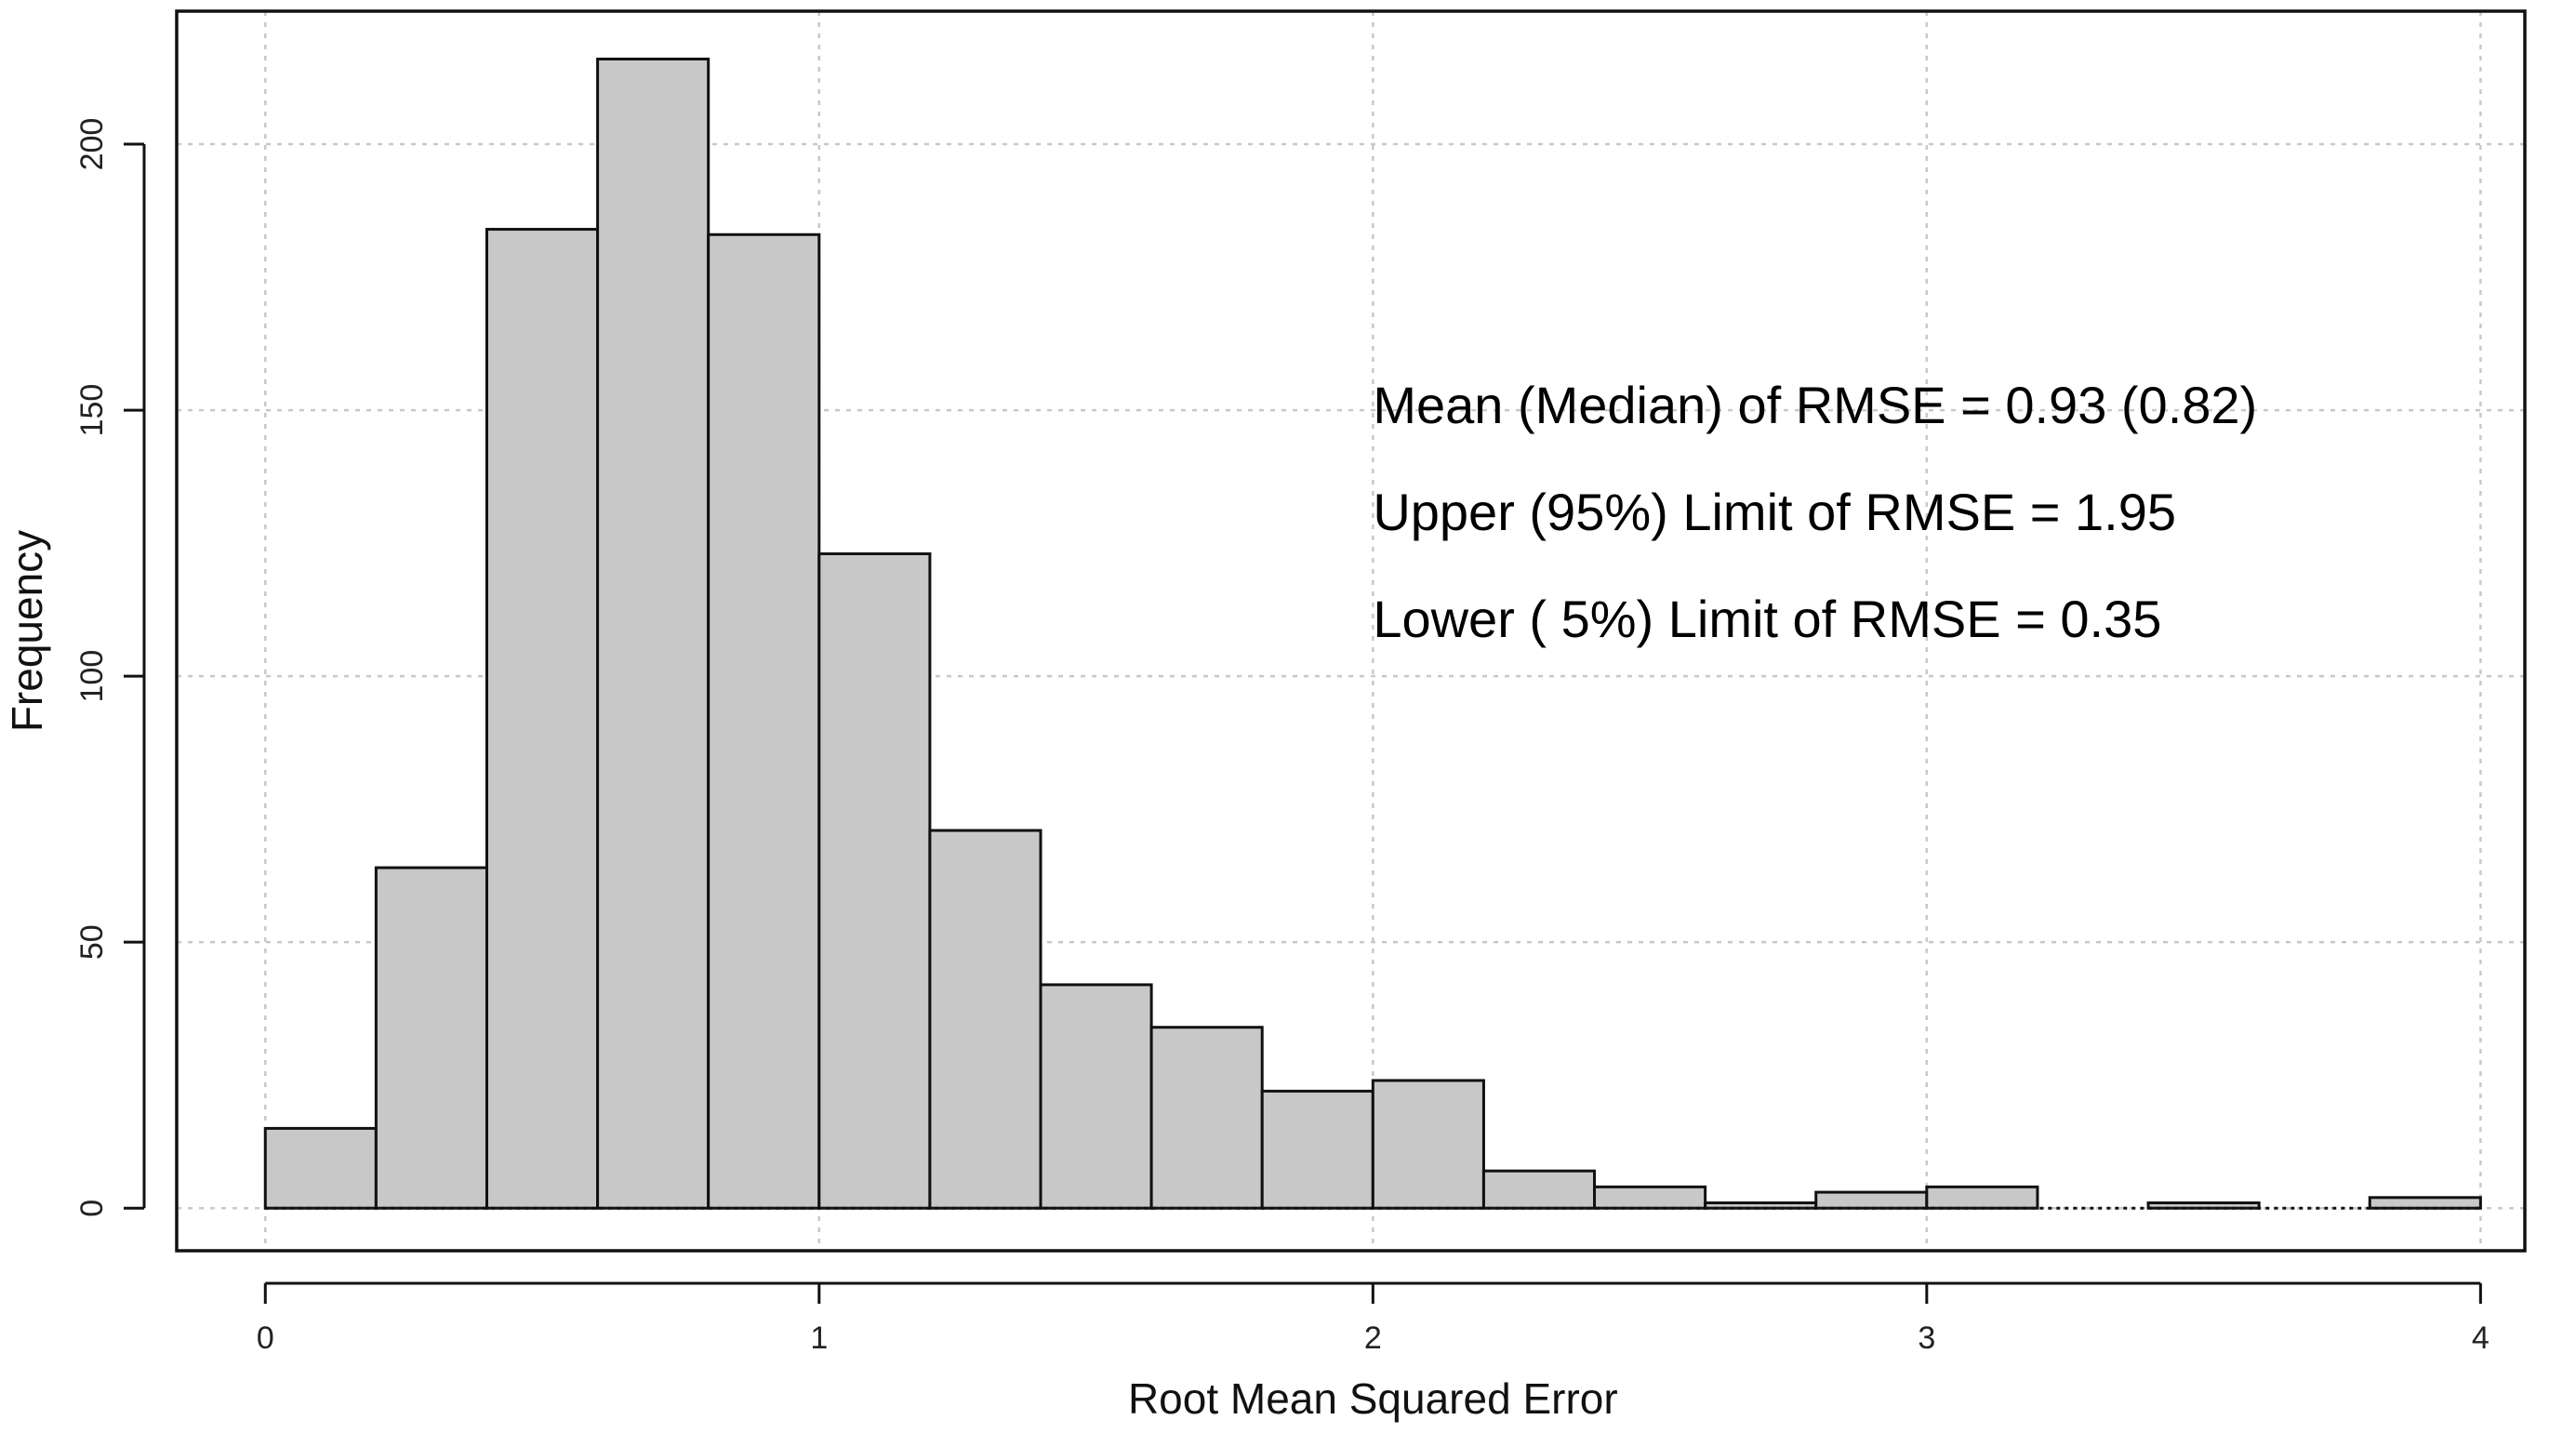 The width and height of the screenshot is (2576, 1433). What do you see at coordinates (92, 410) in the screenshot?
I see `y-tick-label: 150` at bounding box center [92, 410].